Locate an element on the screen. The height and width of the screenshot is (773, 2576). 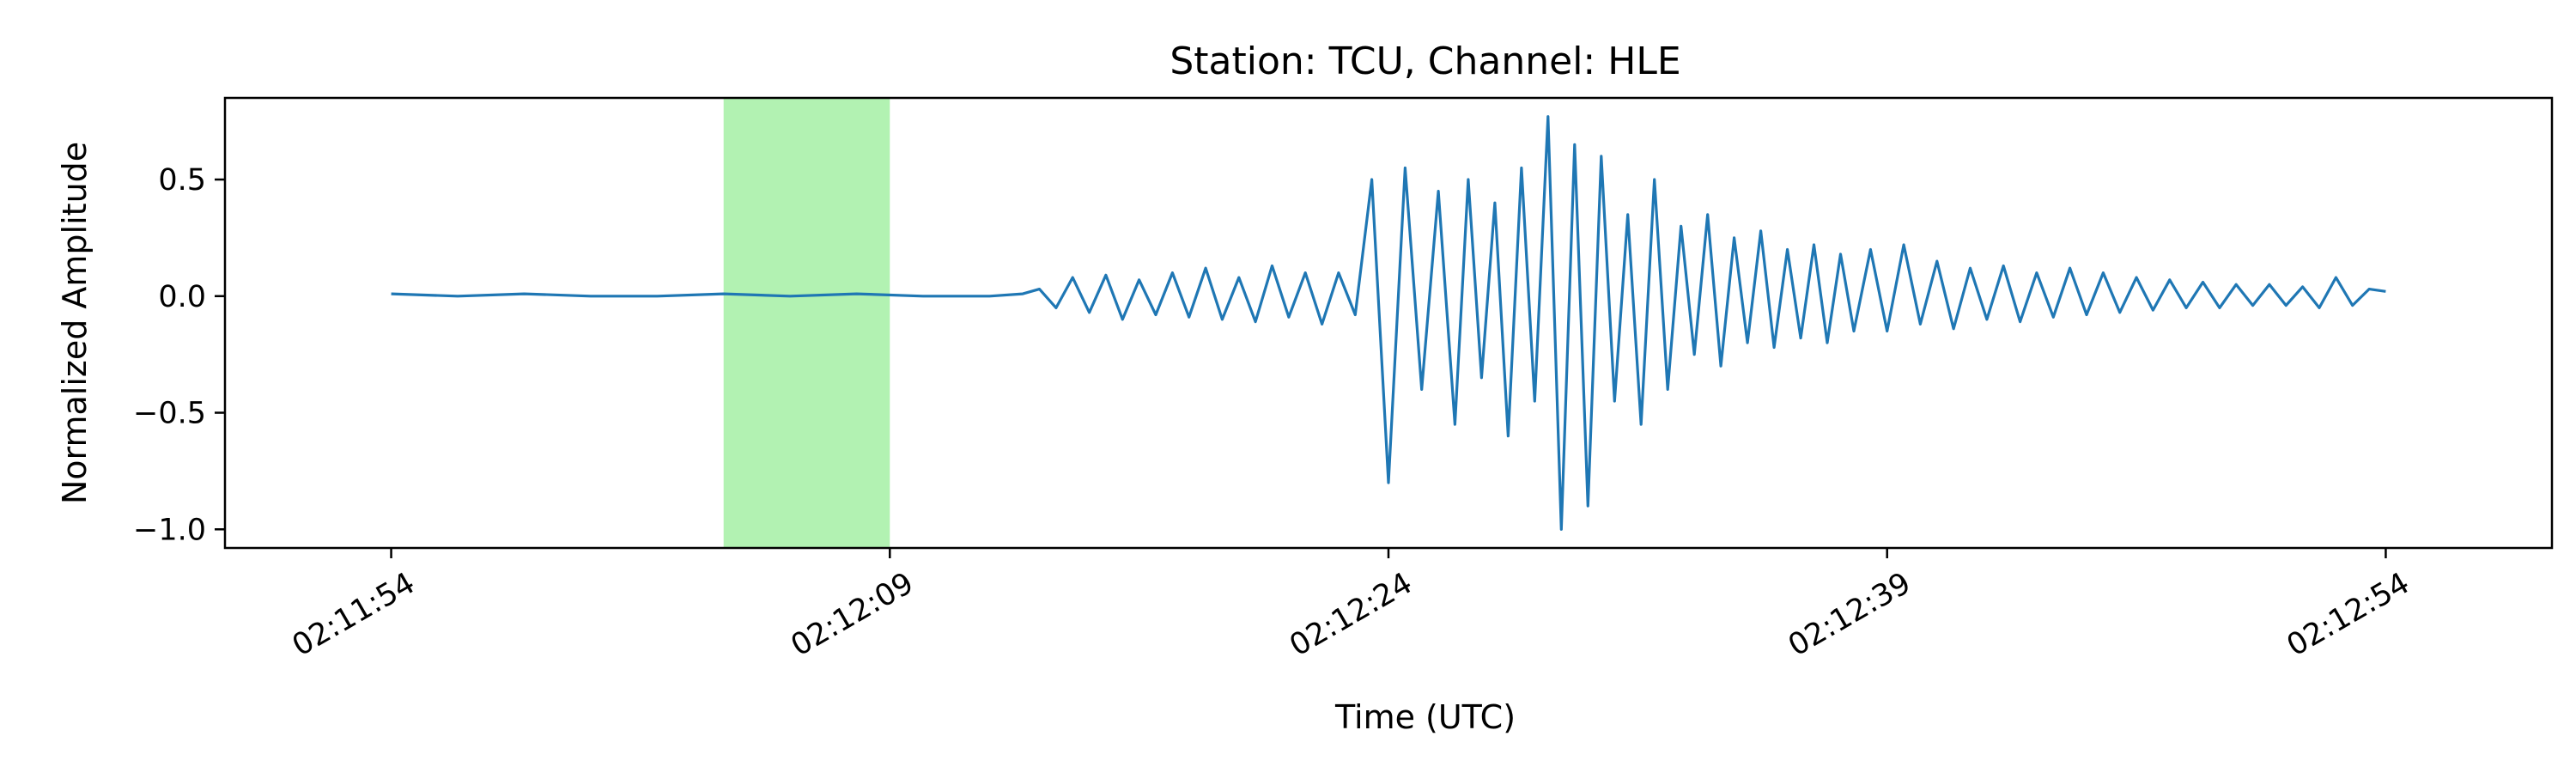
y-tick-label: −0.5 is located at coordinates (170, 414).